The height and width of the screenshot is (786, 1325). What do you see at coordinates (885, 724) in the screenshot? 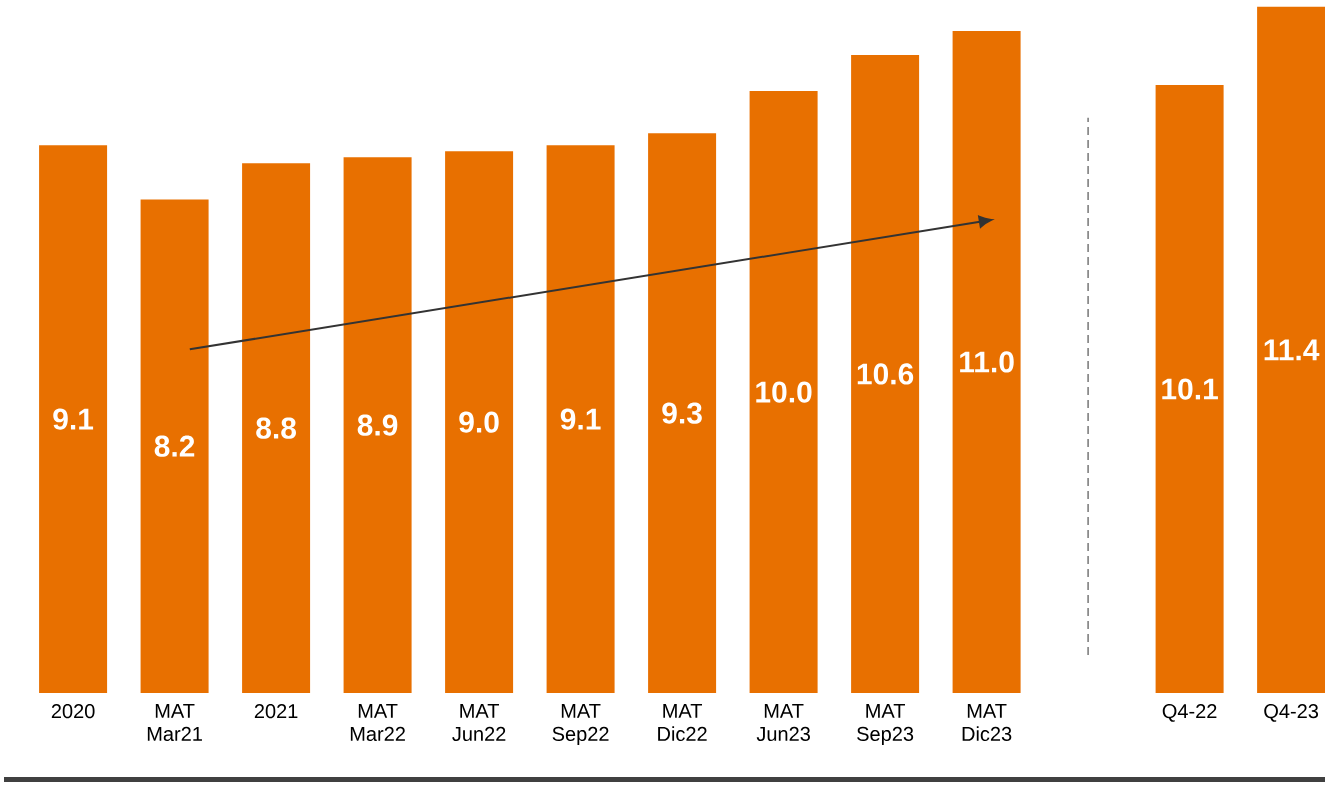
I see `x-tick-label: MAT Sep23` at bounding box center [885, 724].